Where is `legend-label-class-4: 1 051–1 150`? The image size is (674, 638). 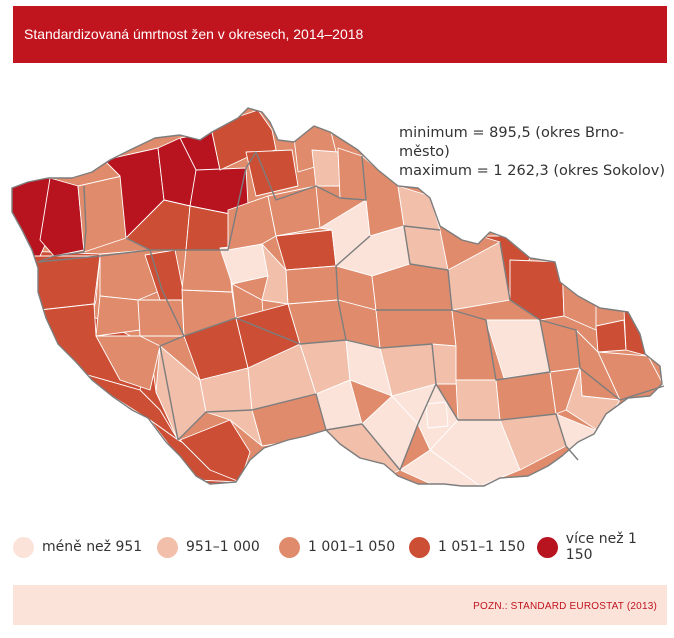 legend-label-class-4: 1 051–1 150 is located at coordinates (482, 547).